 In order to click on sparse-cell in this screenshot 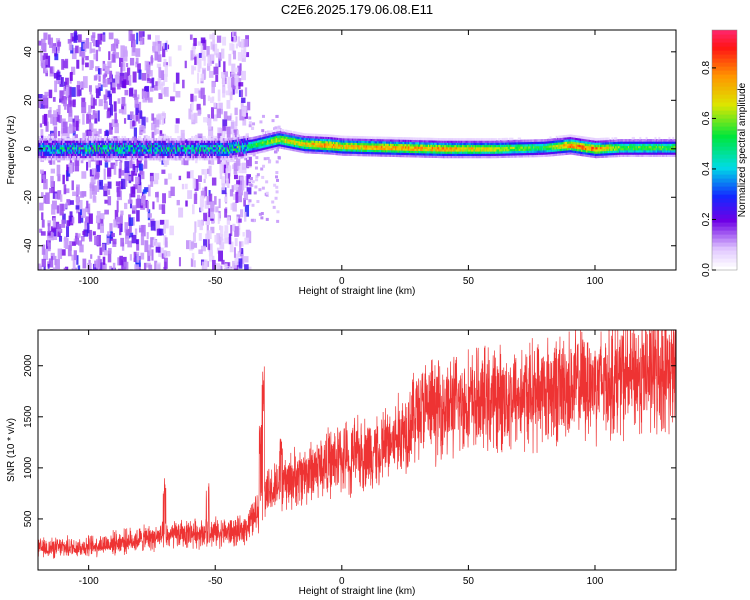, I will do `click(277, 150)`.